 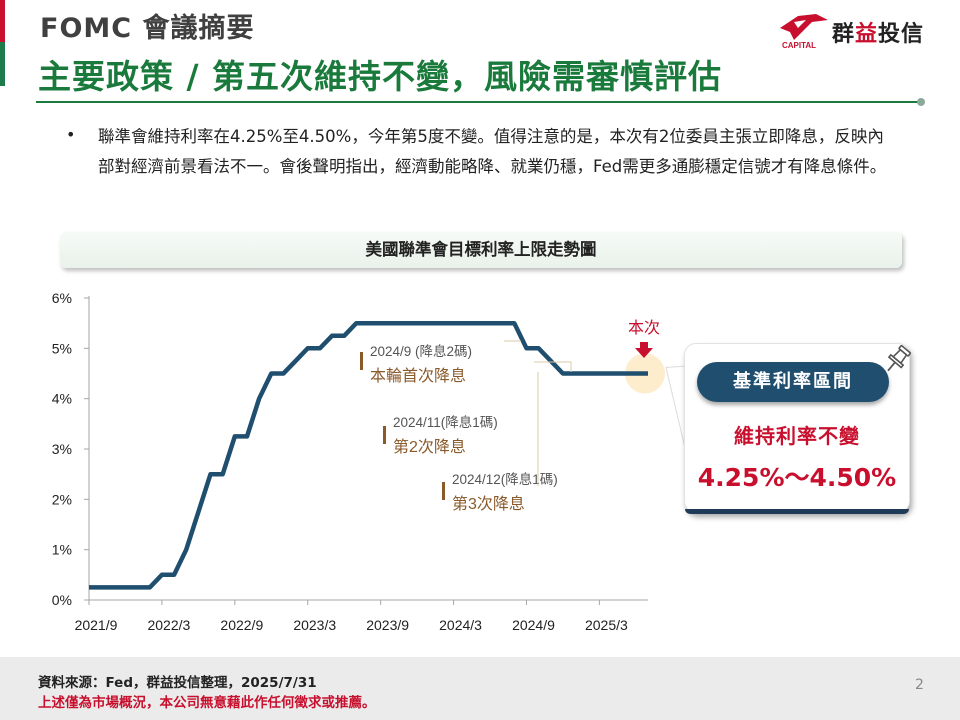 I want to click on annotation-date-label: 2024/11(降息1碼), so click(x=445, y=422).